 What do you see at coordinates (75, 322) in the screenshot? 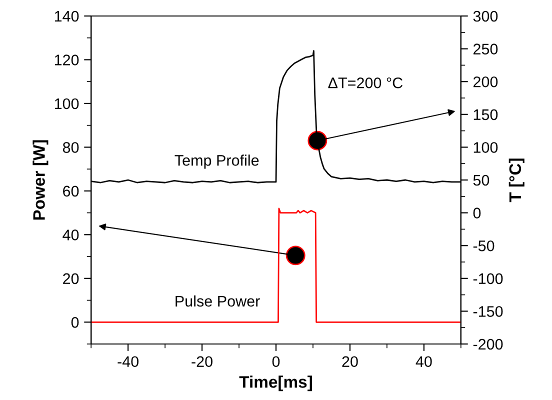
I see `y-tick-label: 0` at bounding box center [75, 322].